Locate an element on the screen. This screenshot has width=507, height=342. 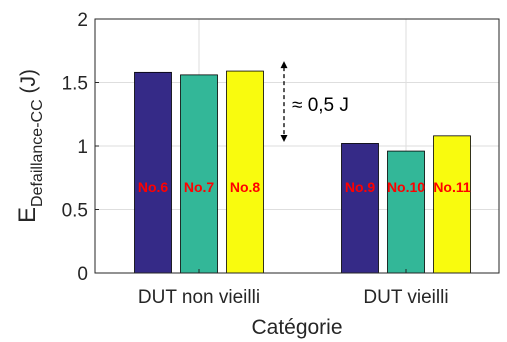
annotation-text: ≈ 0,5 J is located at coordinates (320, 105).